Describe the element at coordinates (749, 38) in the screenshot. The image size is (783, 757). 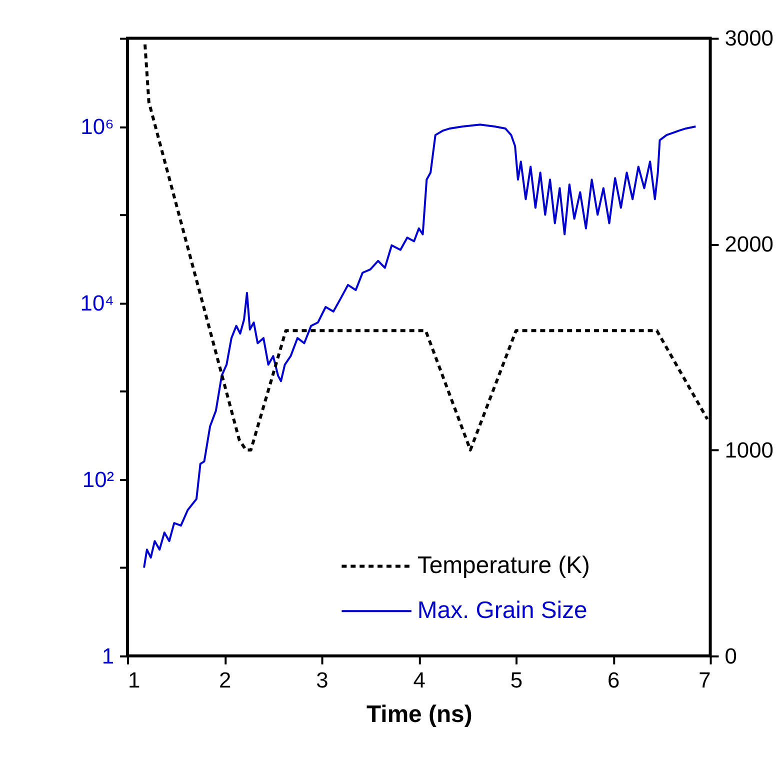
I see `y2-tick-label: 3000` at that location.